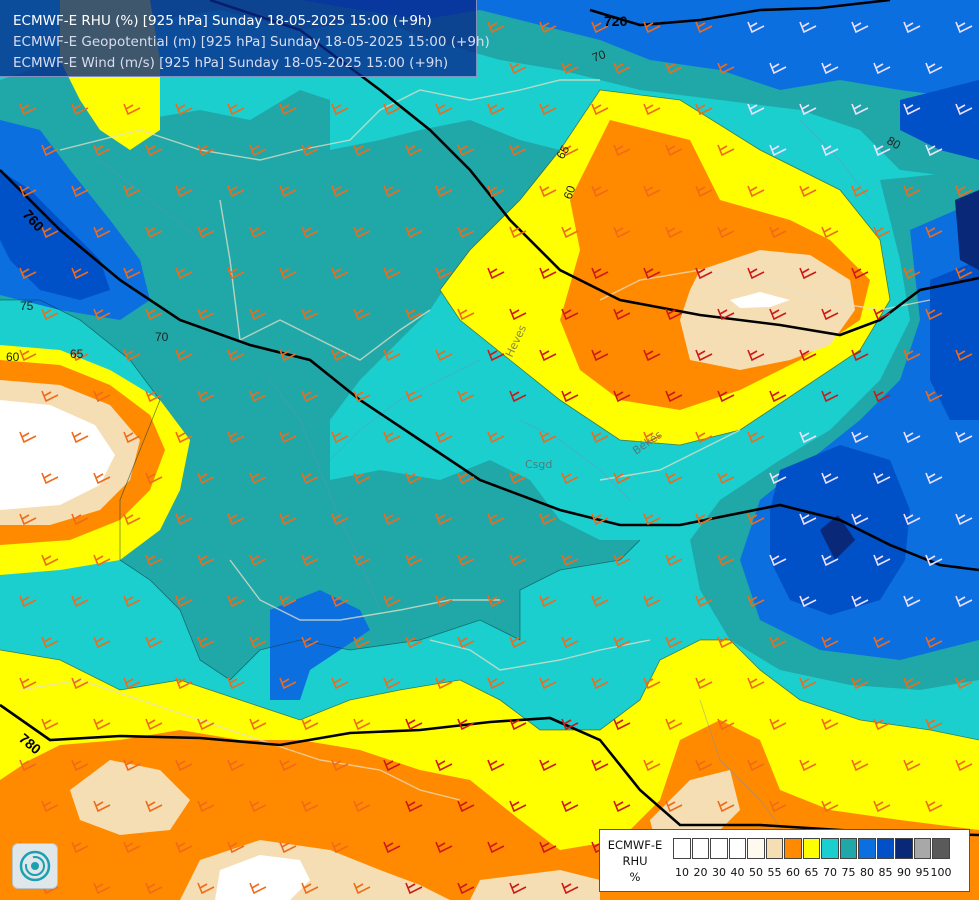 The image size is (979, 900). I want to click on legend-model-label: ECMWF-E, so click(635, 845).